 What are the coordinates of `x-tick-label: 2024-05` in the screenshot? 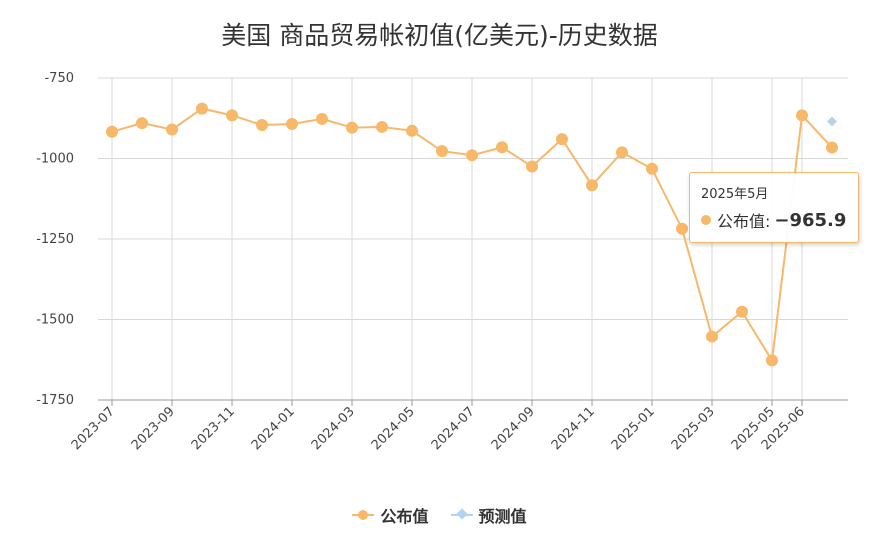 It's located at (393, 428).